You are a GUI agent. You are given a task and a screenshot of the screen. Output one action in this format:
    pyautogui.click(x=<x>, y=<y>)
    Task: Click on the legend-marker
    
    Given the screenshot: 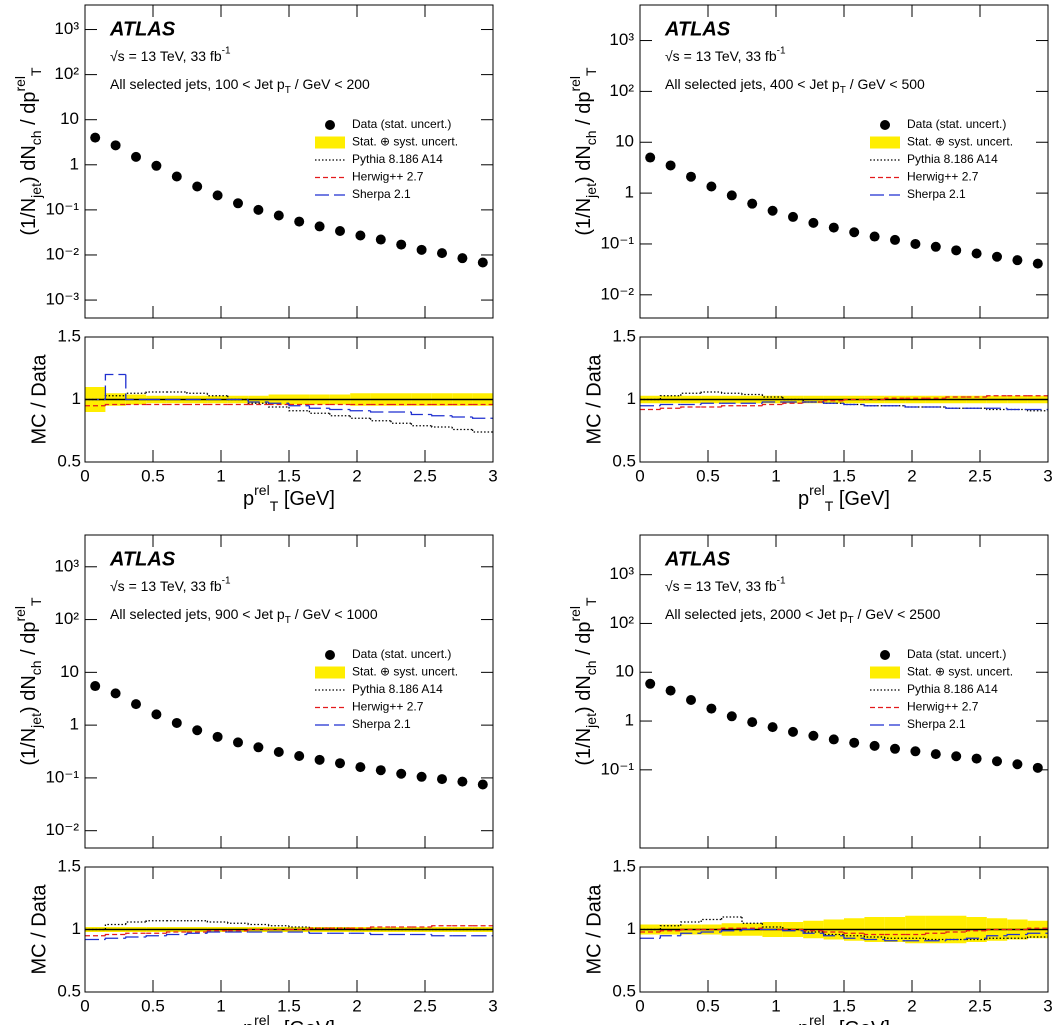 What is the action you would take?
    pyautogui.click(x=885, y=655)
    